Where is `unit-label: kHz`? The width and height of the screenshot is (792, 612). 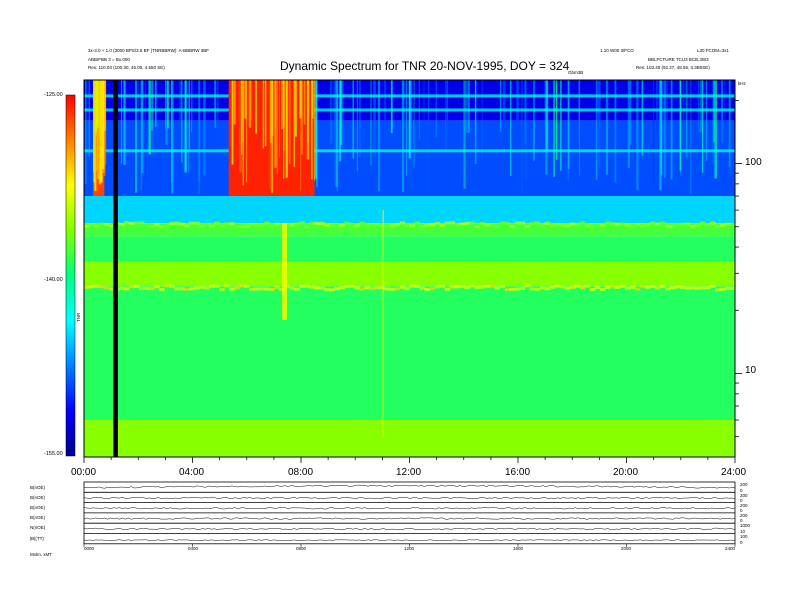 unit-label: kHz is located at coordinates (742, 83).